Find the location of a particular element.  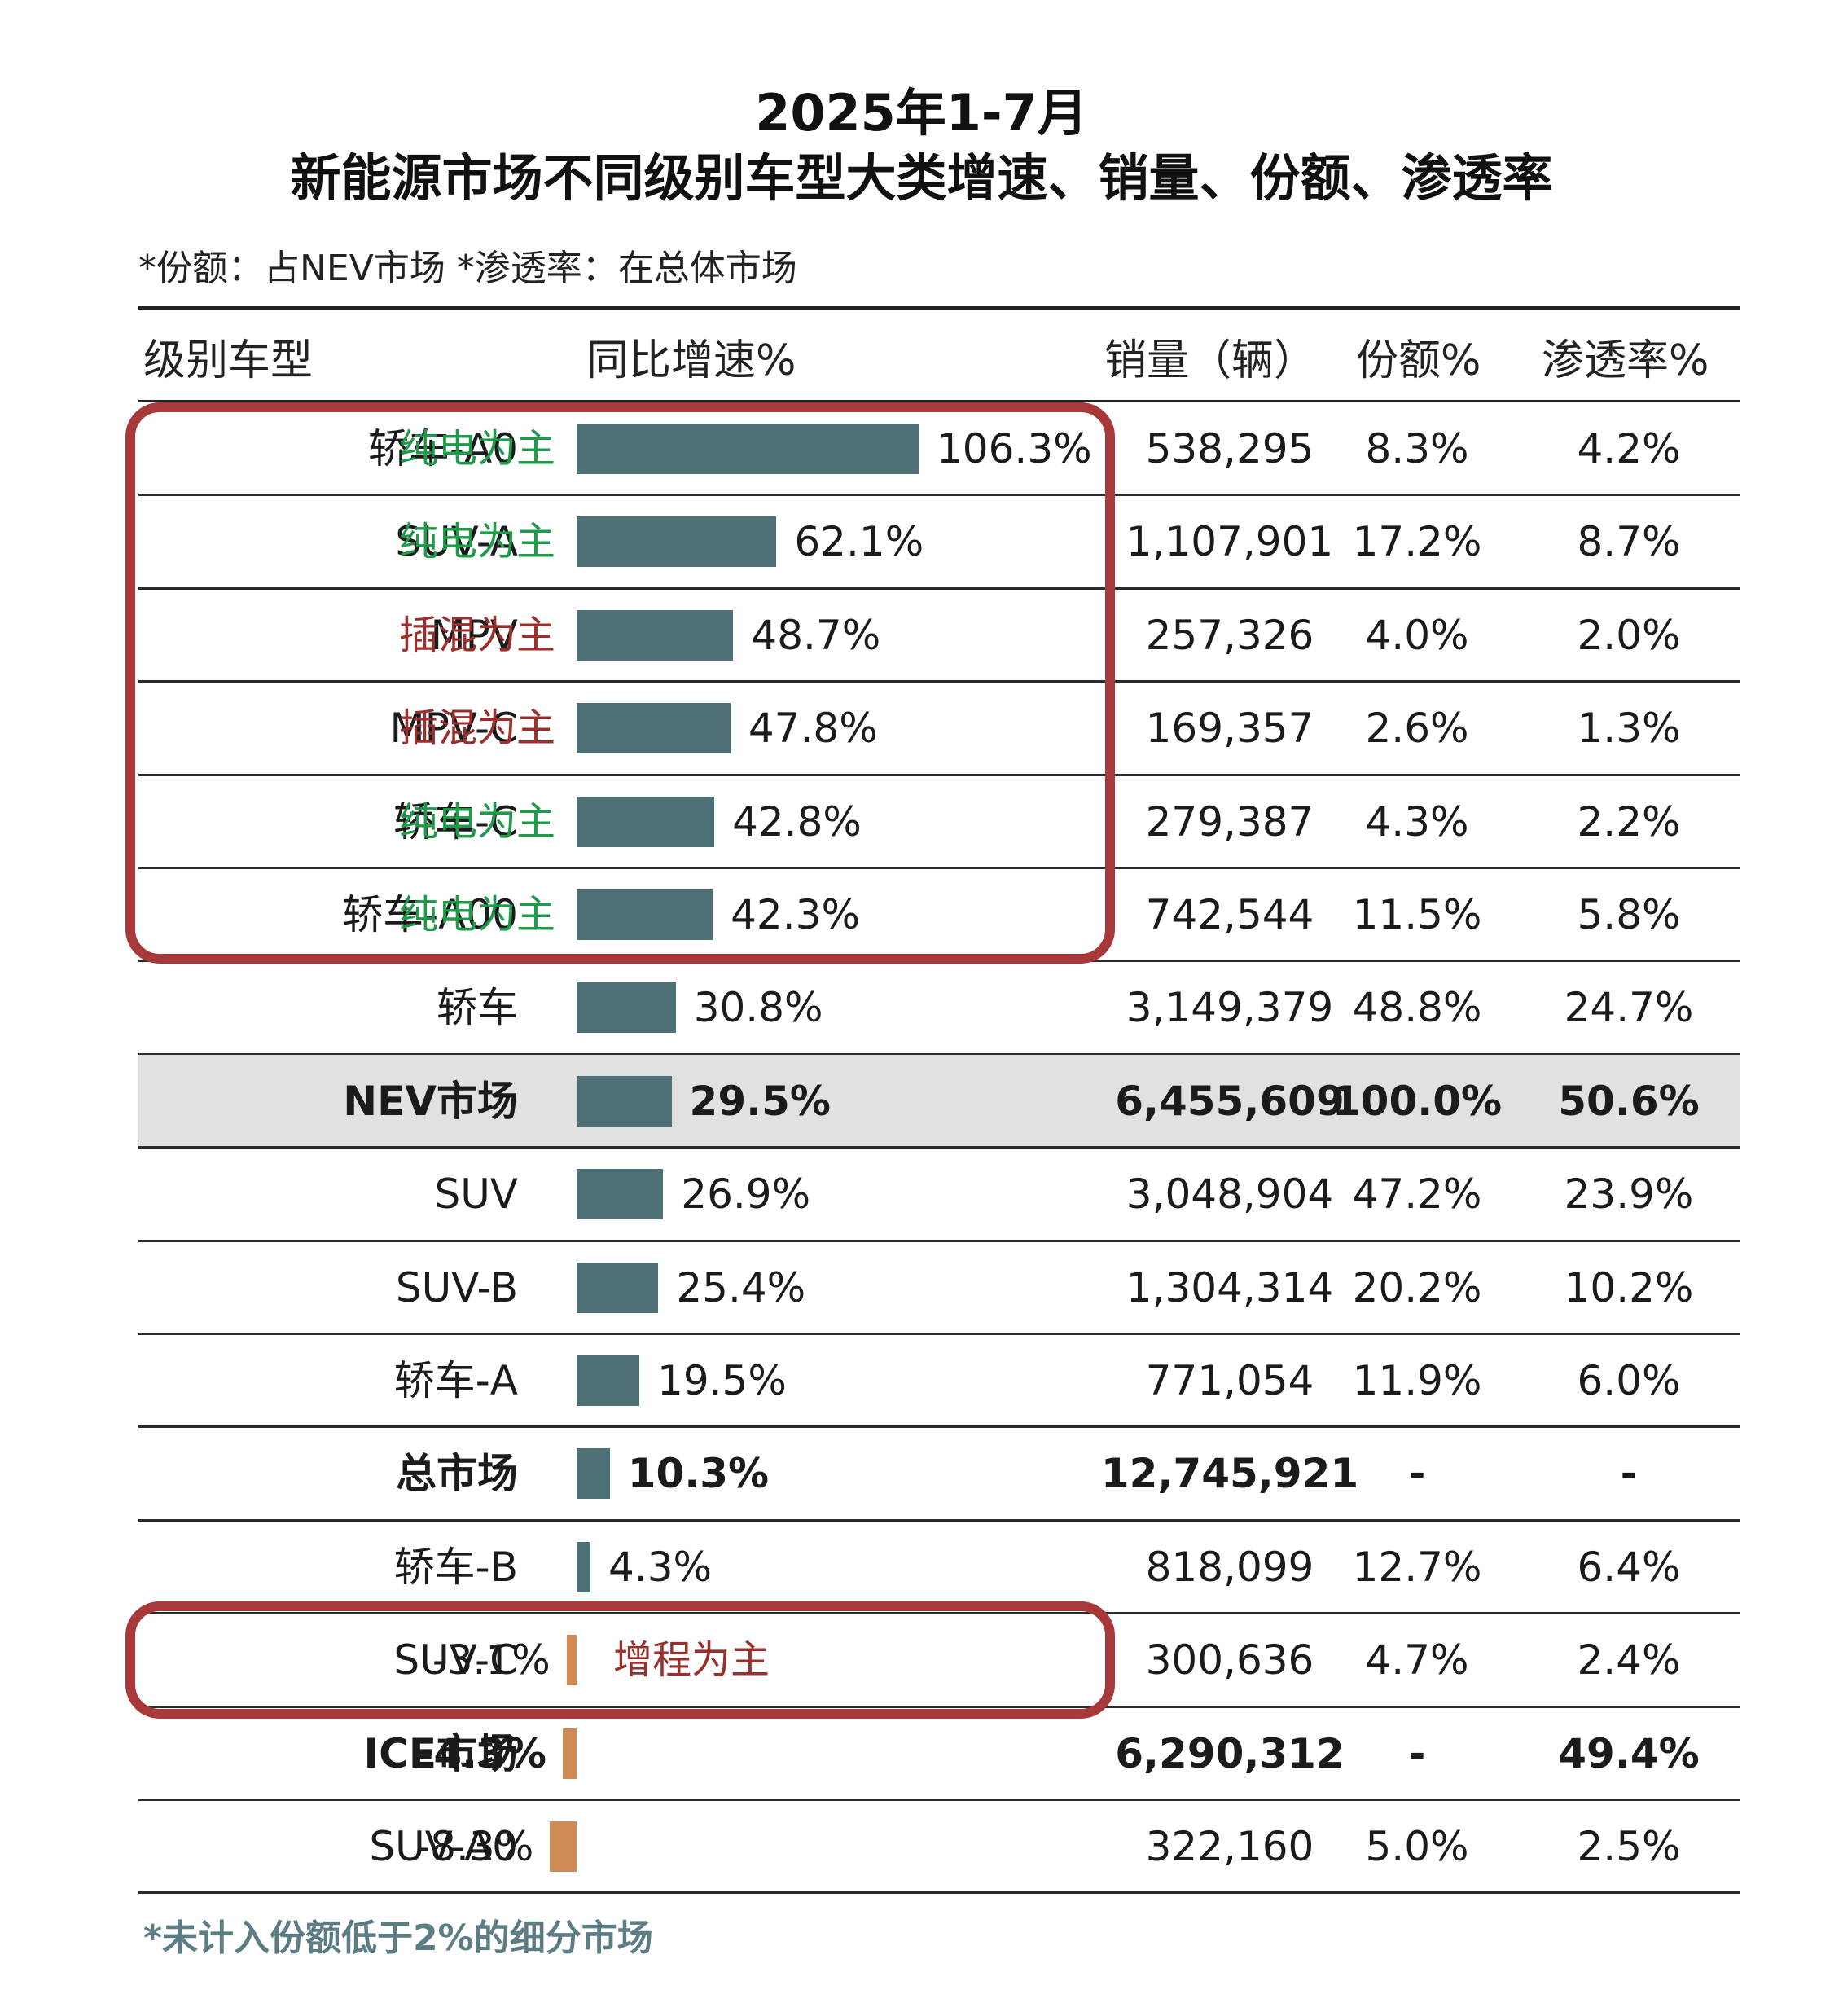

share-value: 11.9% is located at coordinates (1417, 1380).